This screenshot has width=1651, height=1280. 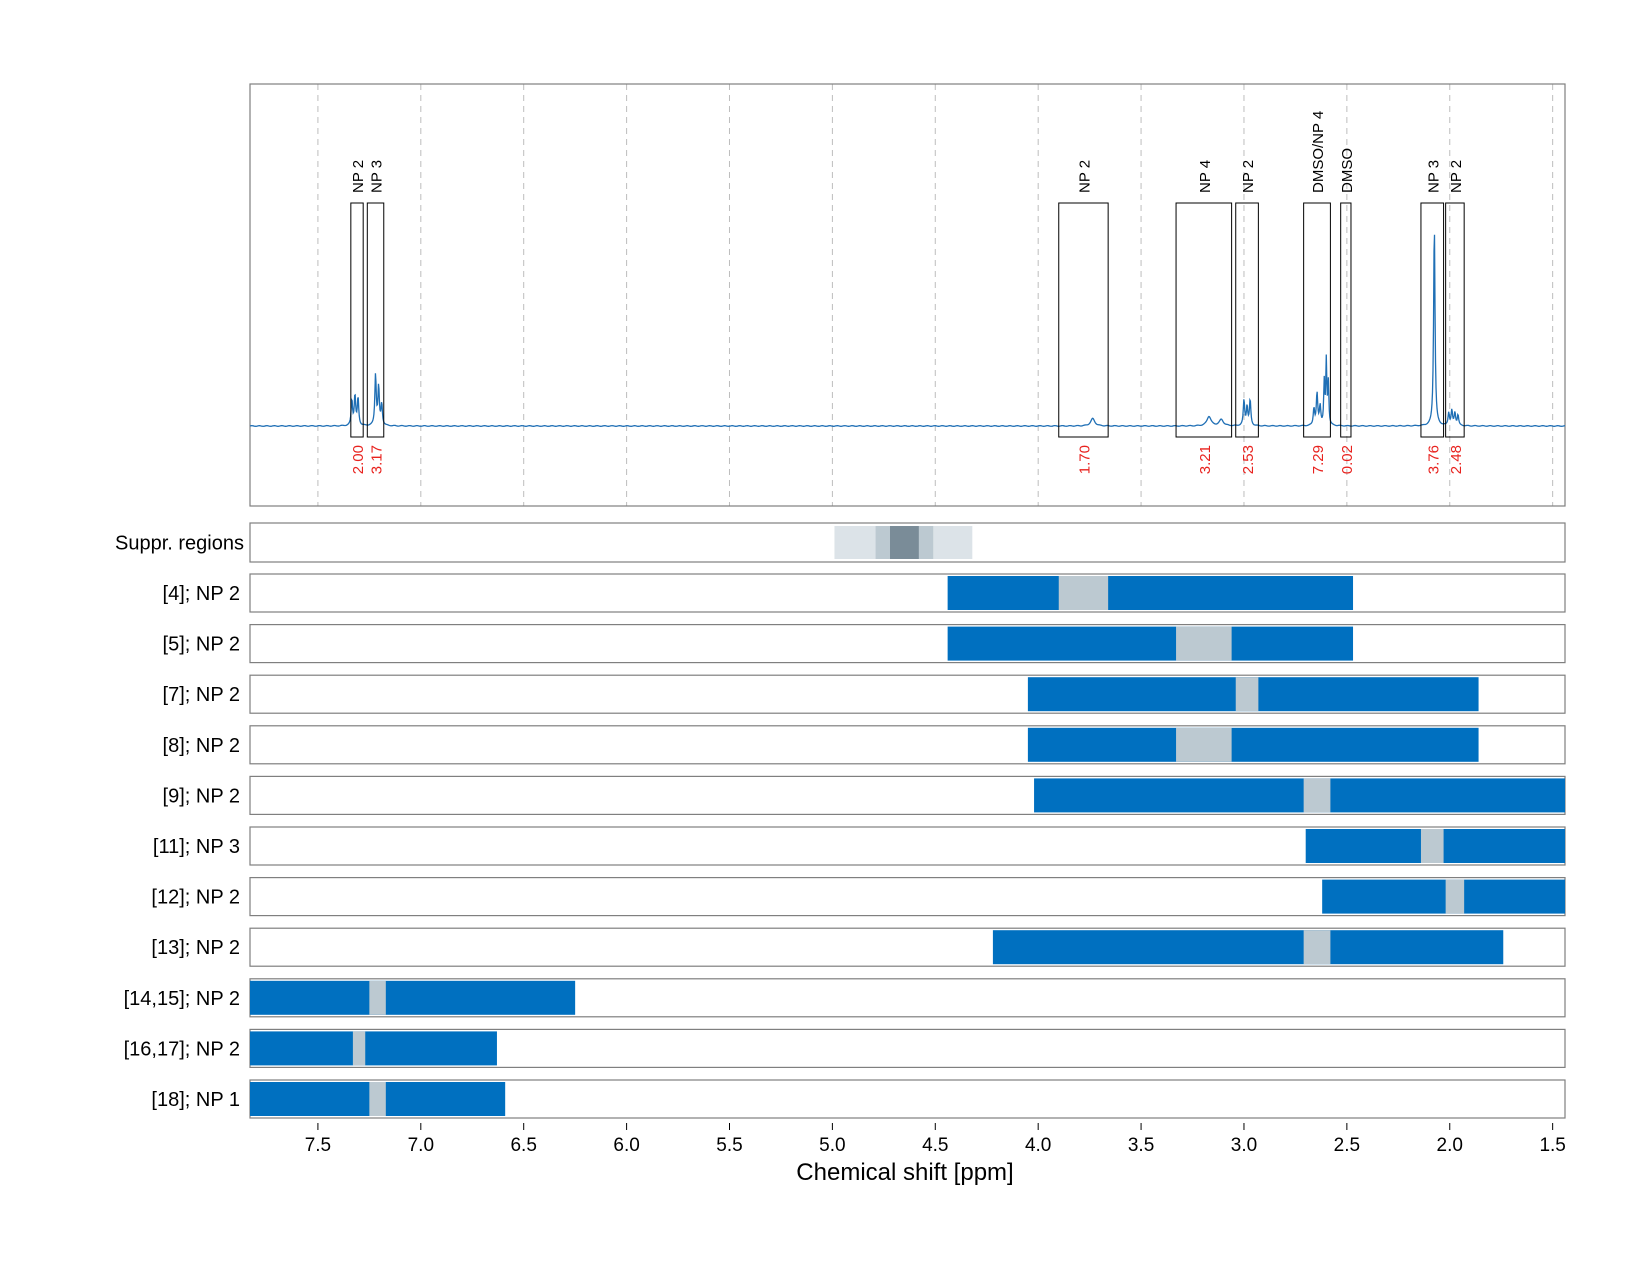 I want to click on x-tick-label: 4.0, so click(x=1038, y=1145).